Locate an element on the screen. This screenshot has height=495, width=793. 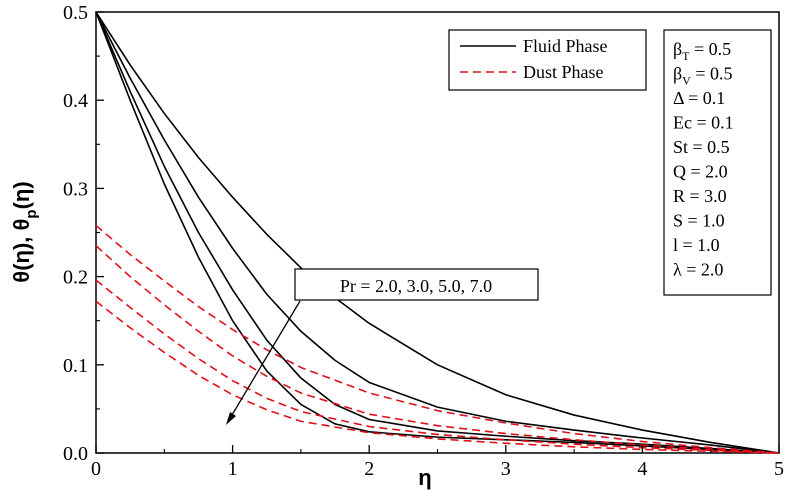
parameter-line: S = 1.0 is located at coordinates (699, 221).